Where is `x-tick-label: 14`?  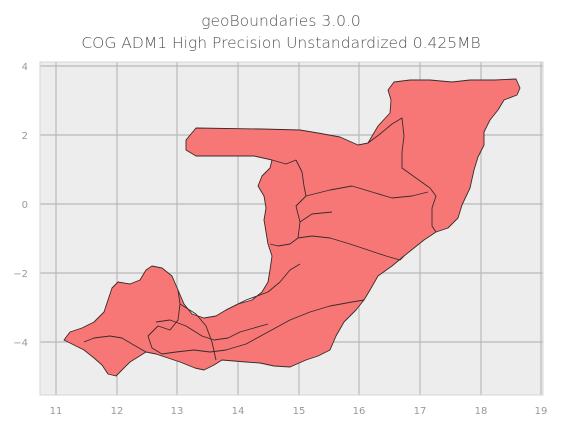
x-tick-label: 14 is located at coordinates (238, 411).